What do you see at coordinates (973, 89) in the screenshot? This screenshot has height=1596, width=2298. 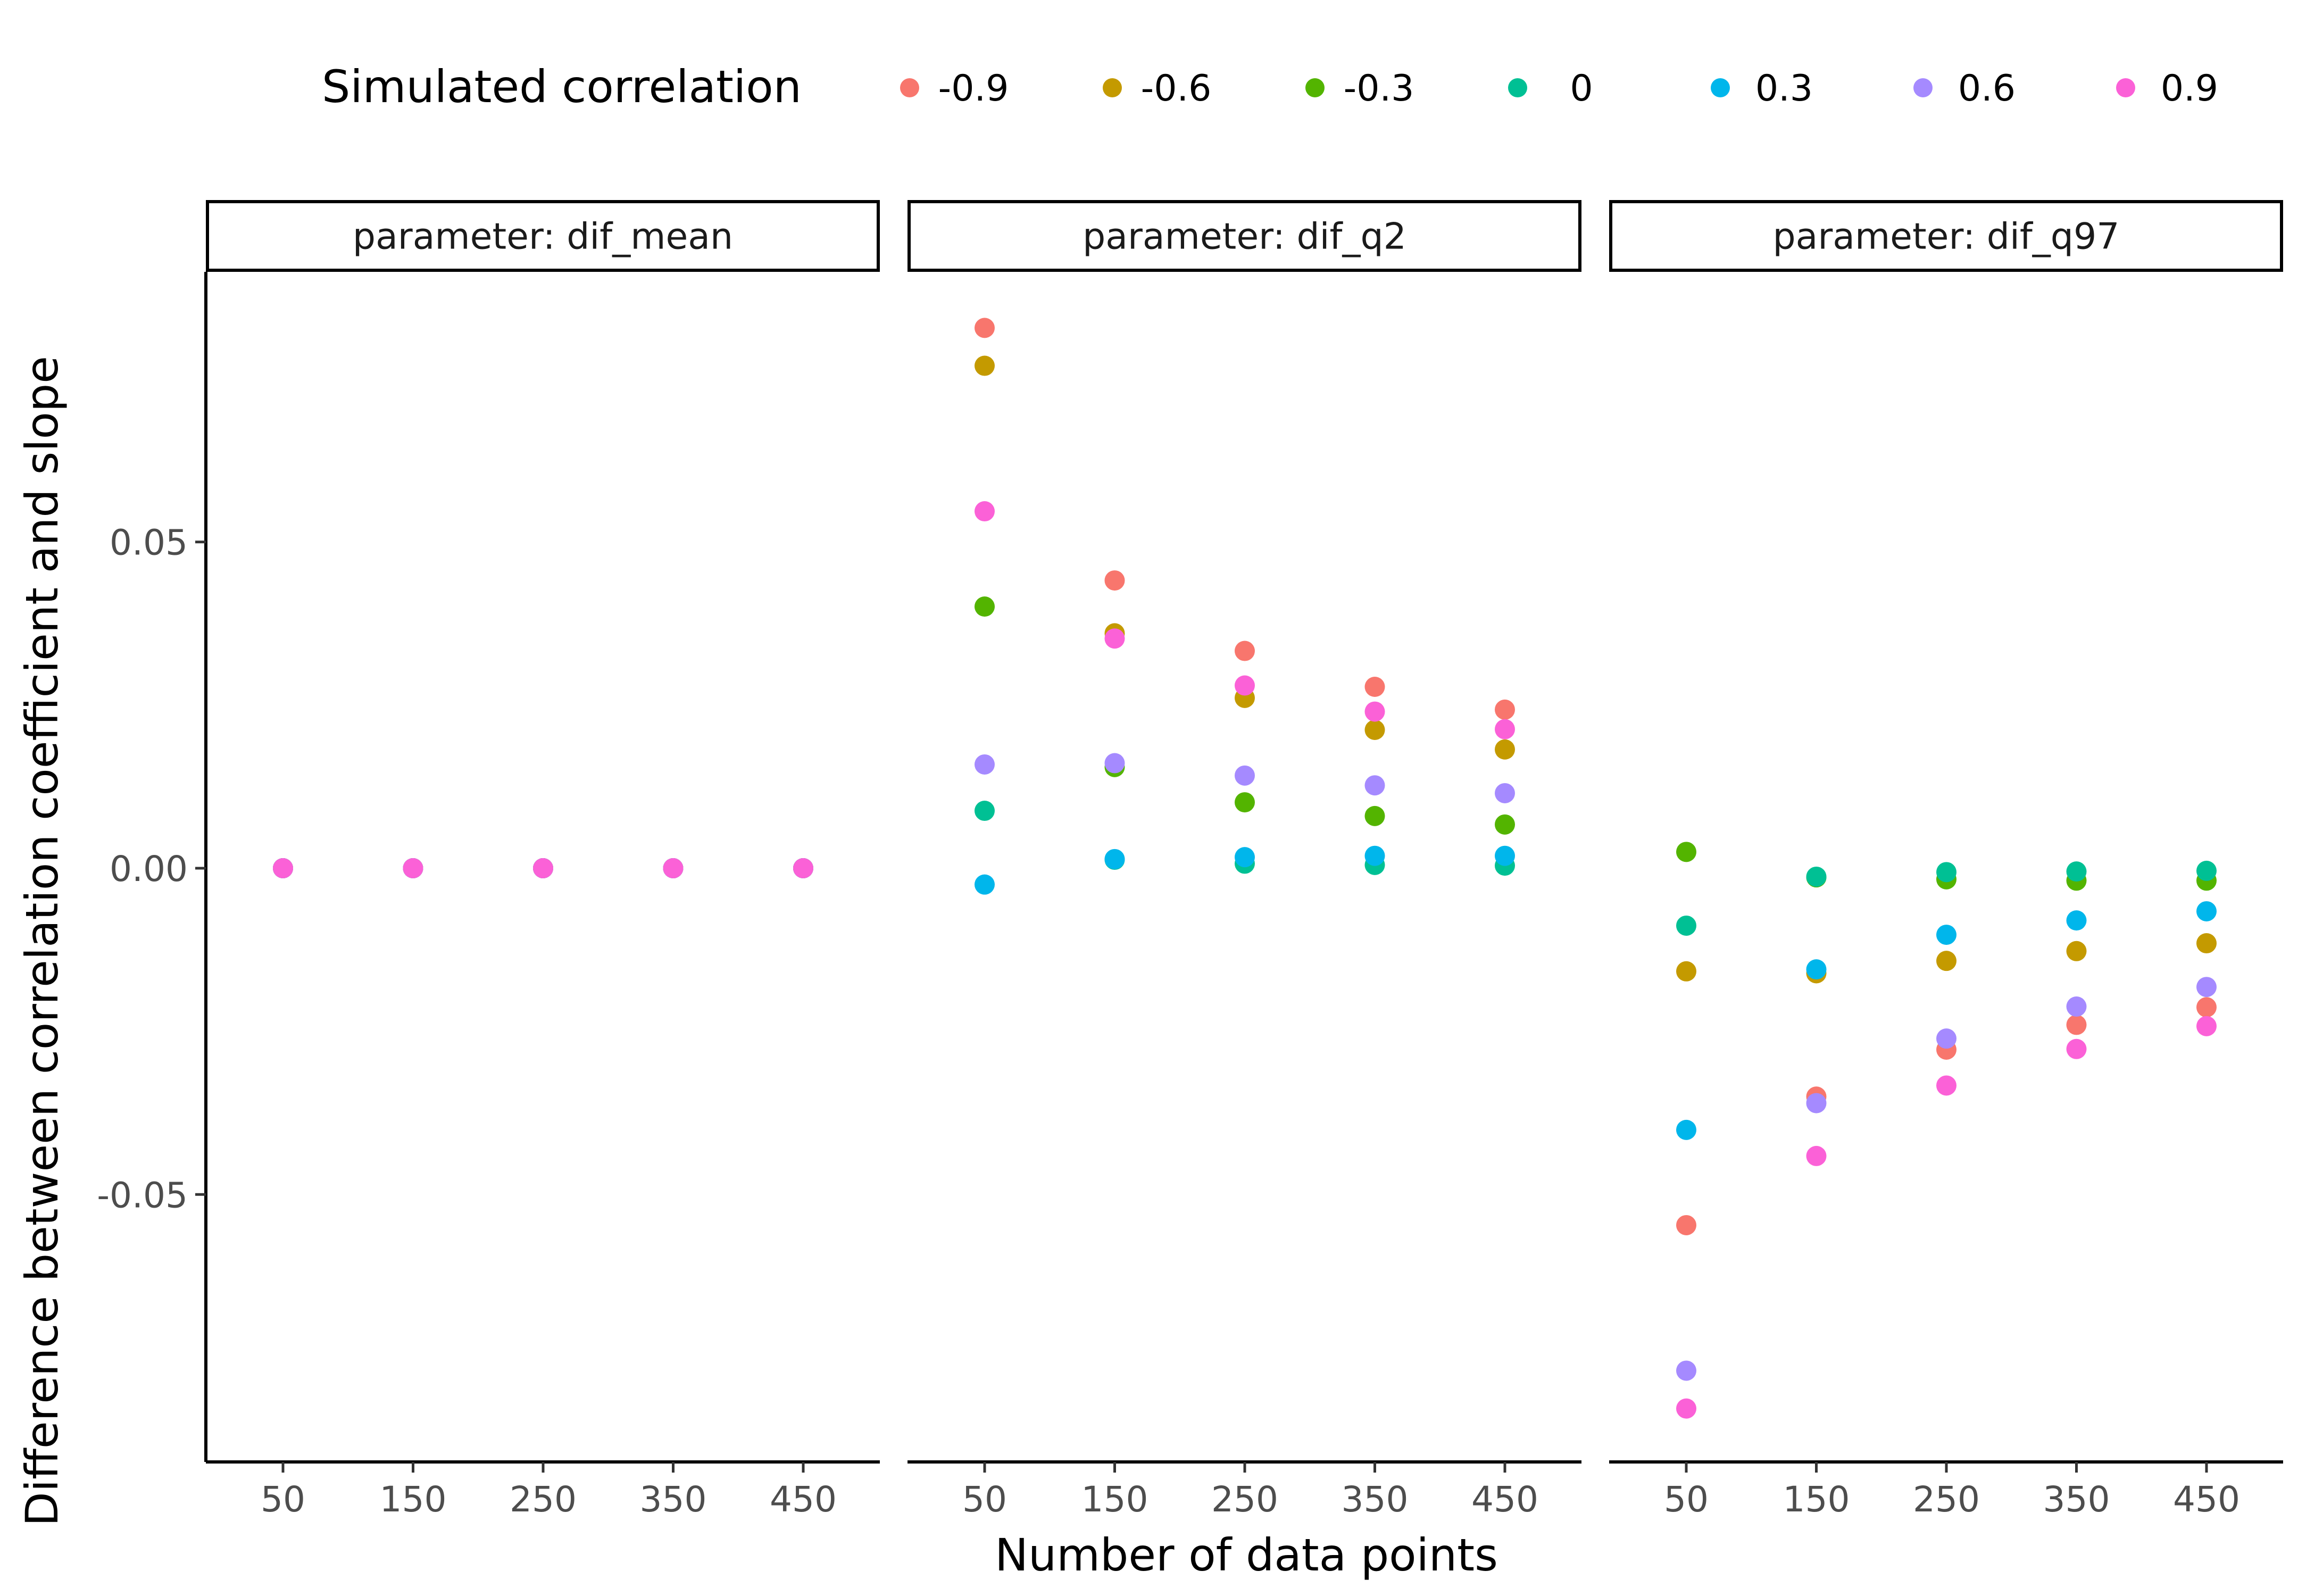 I see `legend-label-0: -0.9` at bounding box center [973, 89].